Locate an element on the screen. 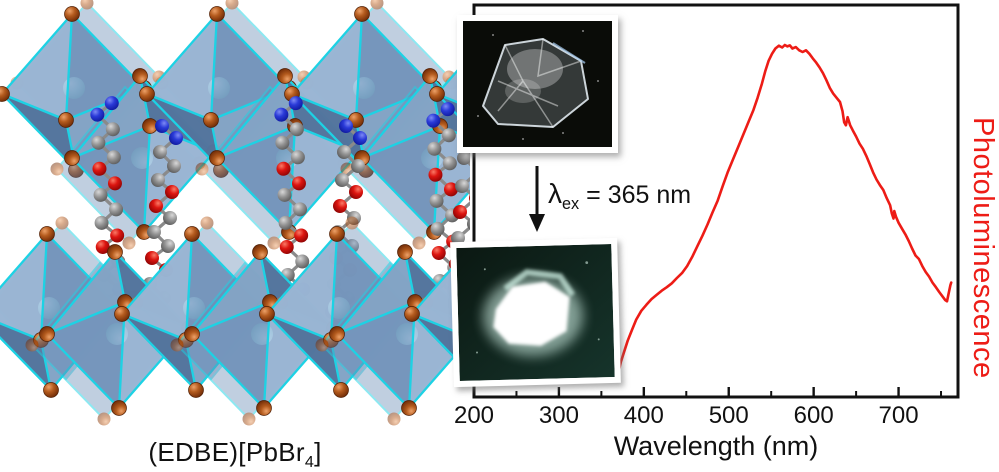 The height and width of the screenshot is (472, 999). crystal-photo-ambient is located at coordinates (537, 84).